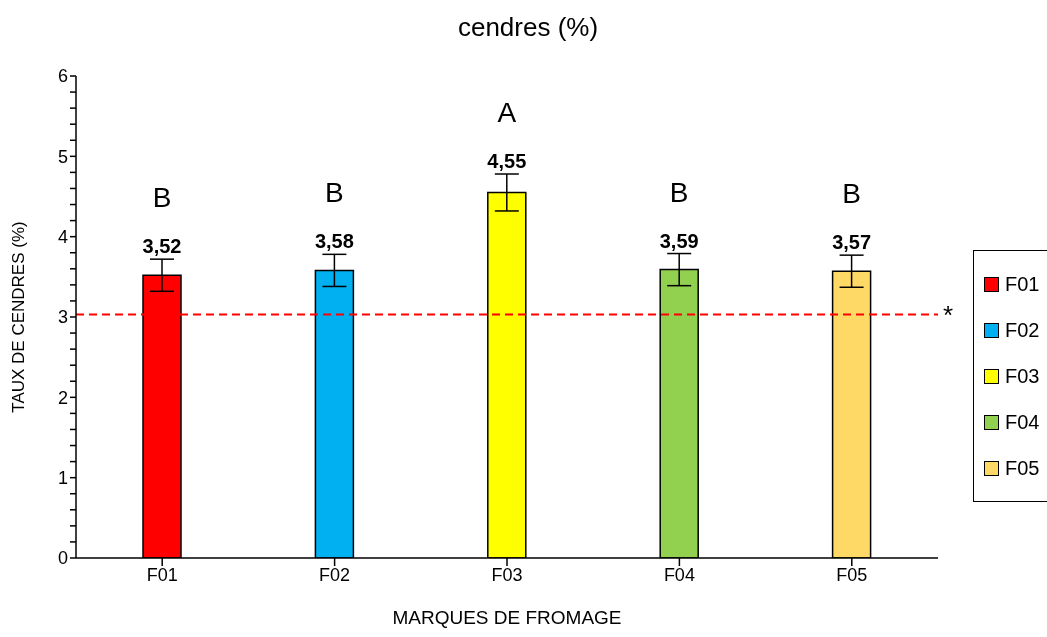  Describe the element at coordinates (1022, 467) in the screenshot. I see `category-label: F05` at that location.